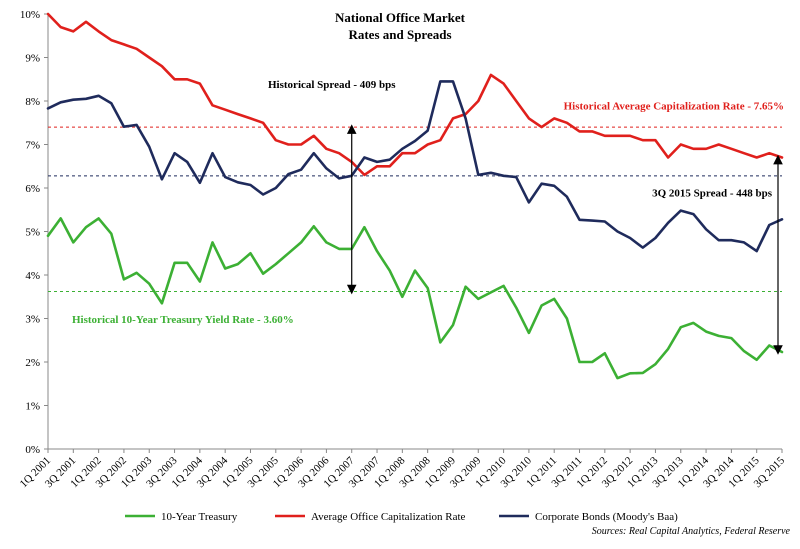 The height and width of the screenshot is (549, 800). What do you see at coordinates (32, 146) in the screenshot?
I see `y-tick-label: 7%` at bounding box center [32, 146].